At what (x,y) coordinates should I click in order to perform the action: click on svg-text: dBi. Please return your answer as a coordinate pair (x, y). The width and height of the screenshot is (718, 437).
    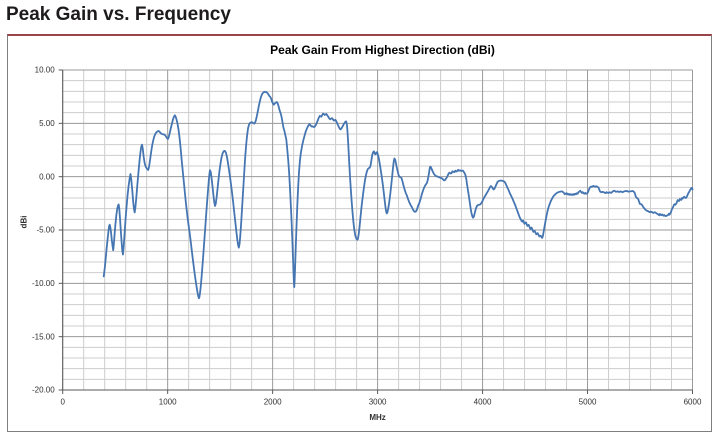
    Looking at the image, I should click on (24, 222).